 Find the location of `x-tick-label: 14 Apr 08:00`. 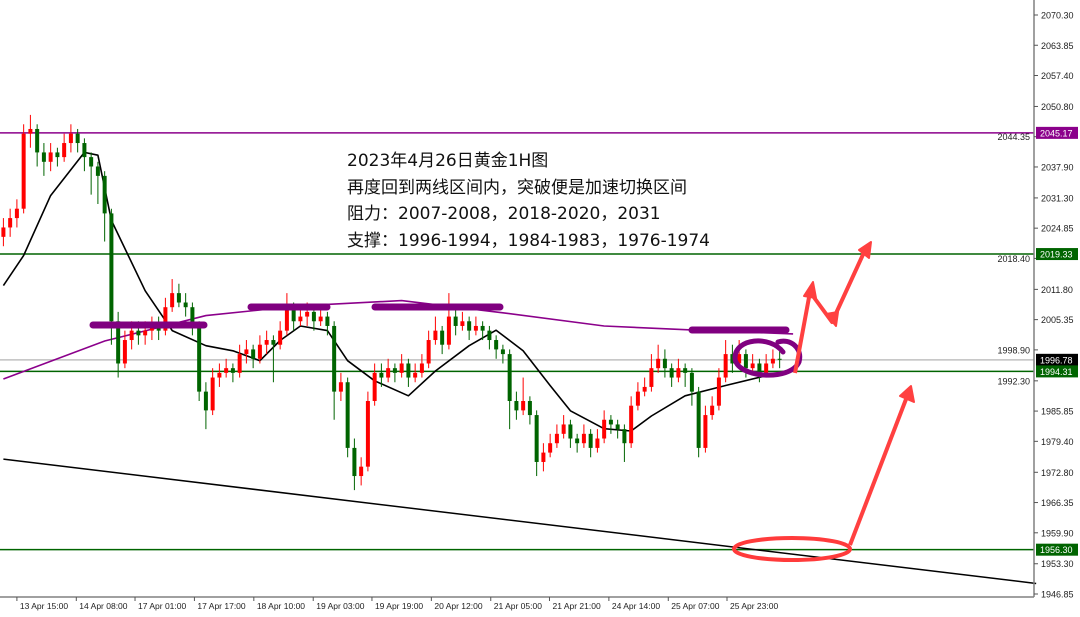

x-tick-label: 14 Apr 08:00 is located at coordinates (103, 606).